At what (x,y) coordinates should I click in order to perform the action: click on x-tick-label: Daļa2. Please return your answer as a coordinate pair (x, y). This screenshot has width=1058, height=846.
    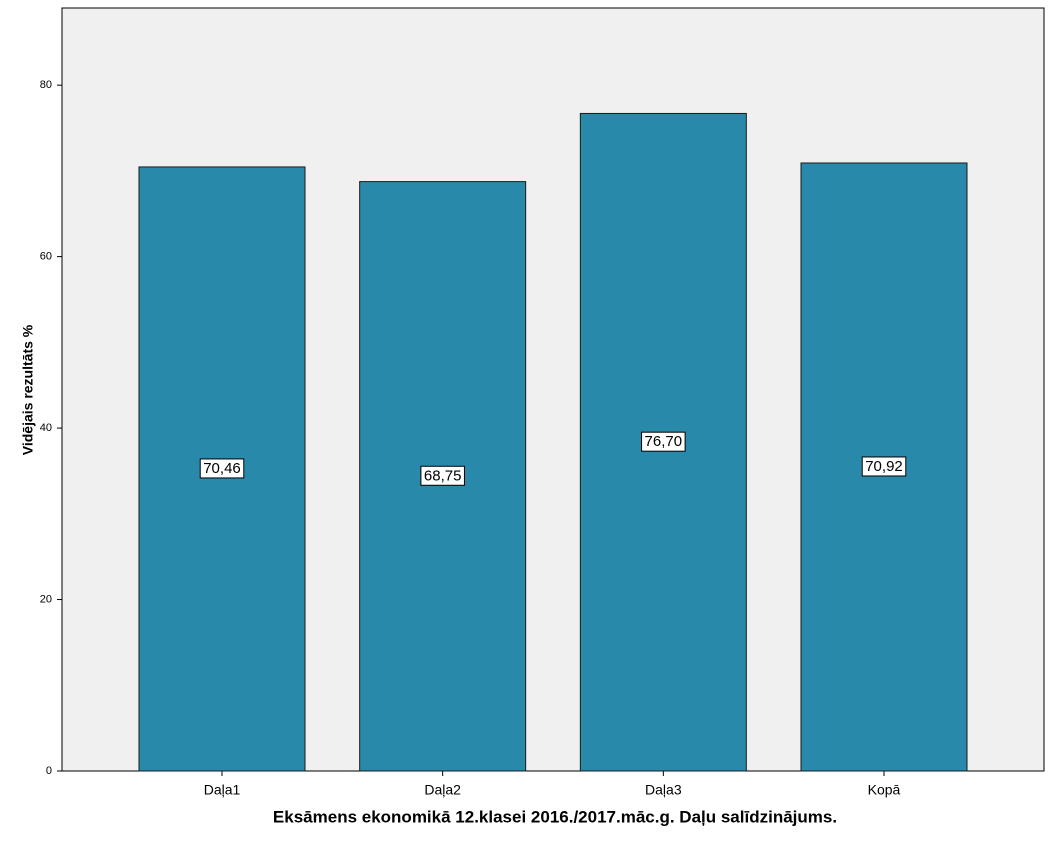
    Looking at the image, I should click on (442, 790).